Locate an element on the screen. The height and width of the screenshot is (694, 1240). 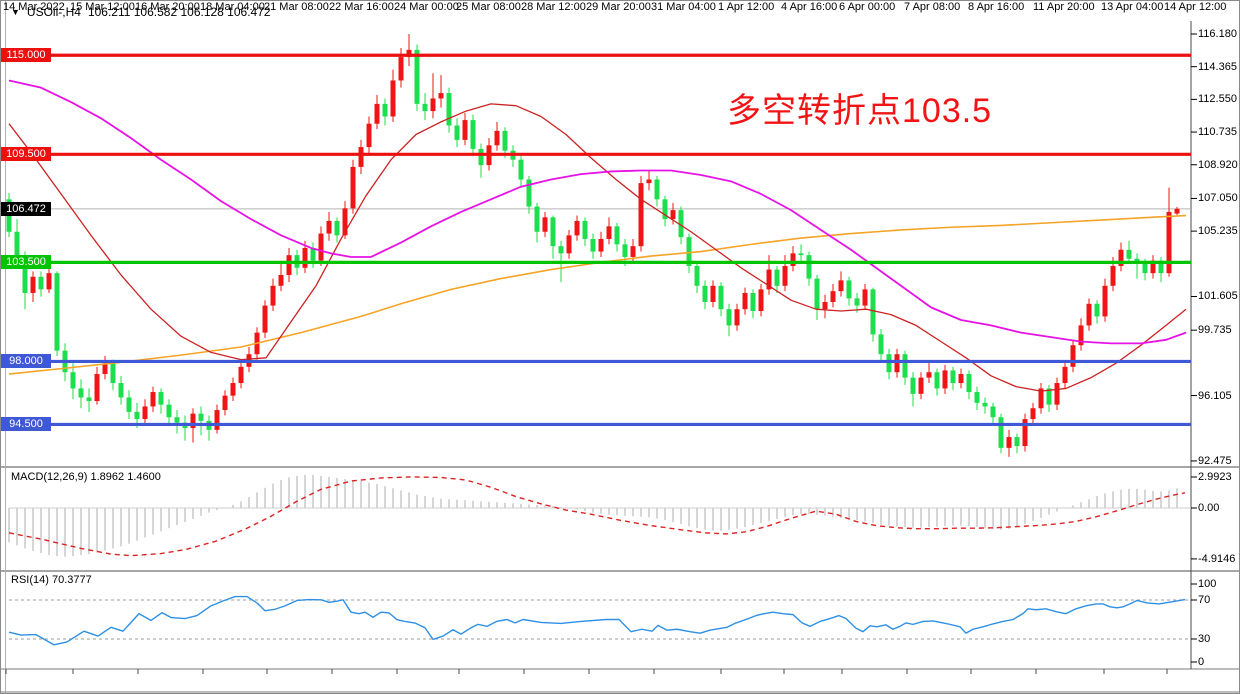
rsi-line is located at coordinates (597, 620).